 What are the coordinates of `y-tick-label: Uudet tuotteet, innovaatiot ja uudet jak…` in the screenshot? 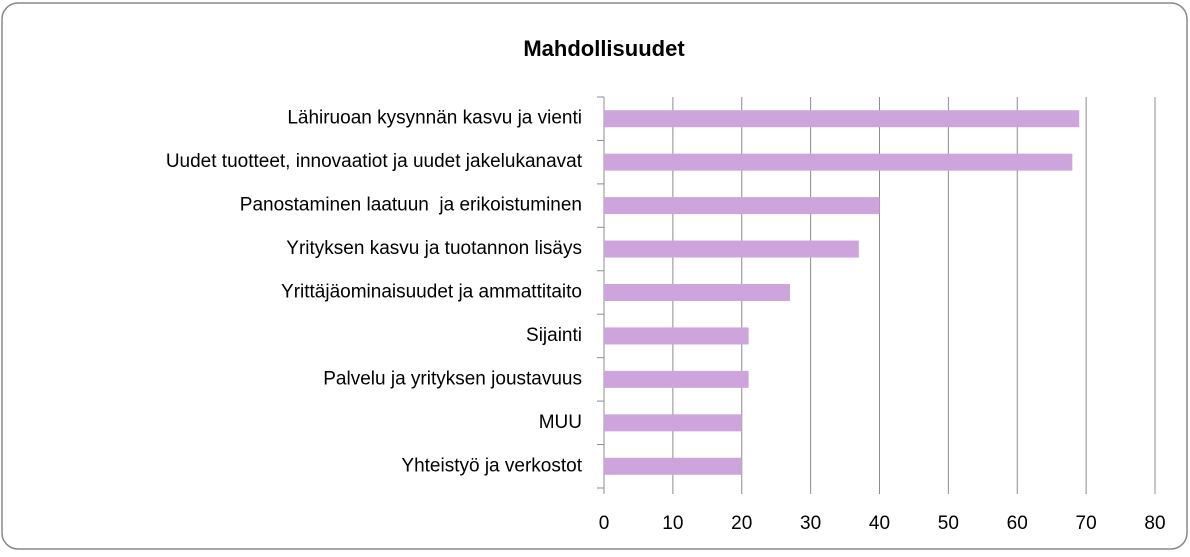 It's located at (374, 161).